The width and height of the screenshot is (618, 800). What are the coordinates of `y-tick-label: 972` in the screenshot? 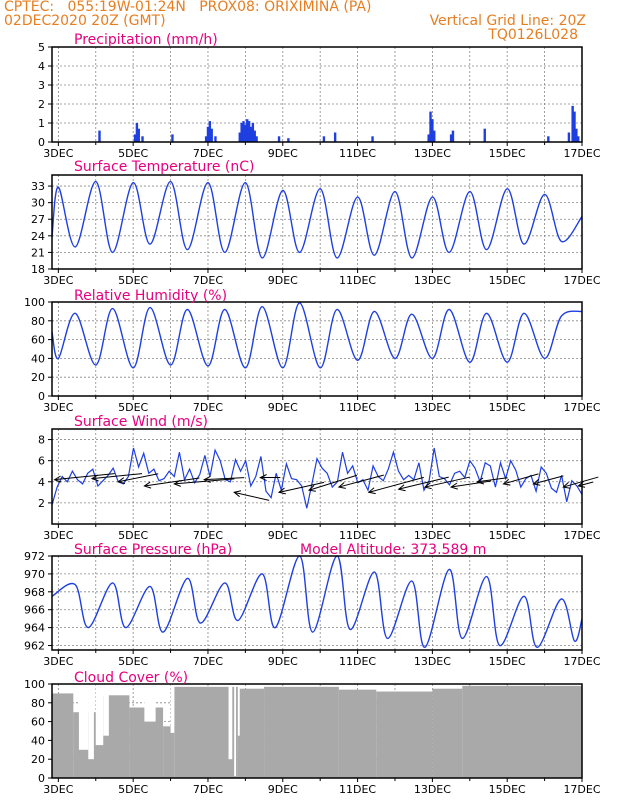 It's located at (34, 556).